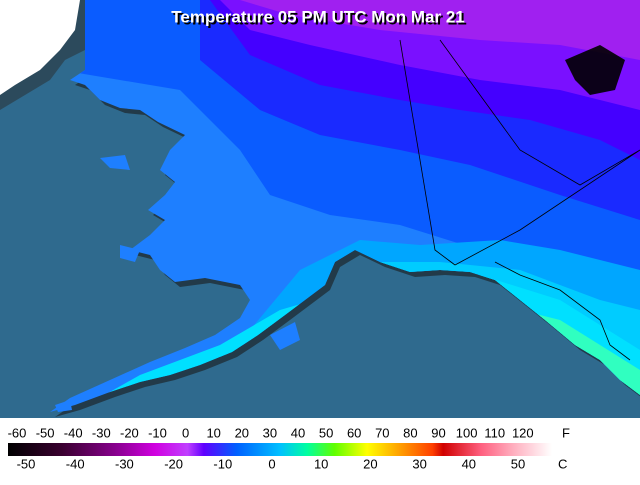 The width and height of the screenshot is (640, 485). What do you see at coordinates (242, 432) in the screenshot?
I see `fahrenheit-label: 20` at bounding box center [242, 432].